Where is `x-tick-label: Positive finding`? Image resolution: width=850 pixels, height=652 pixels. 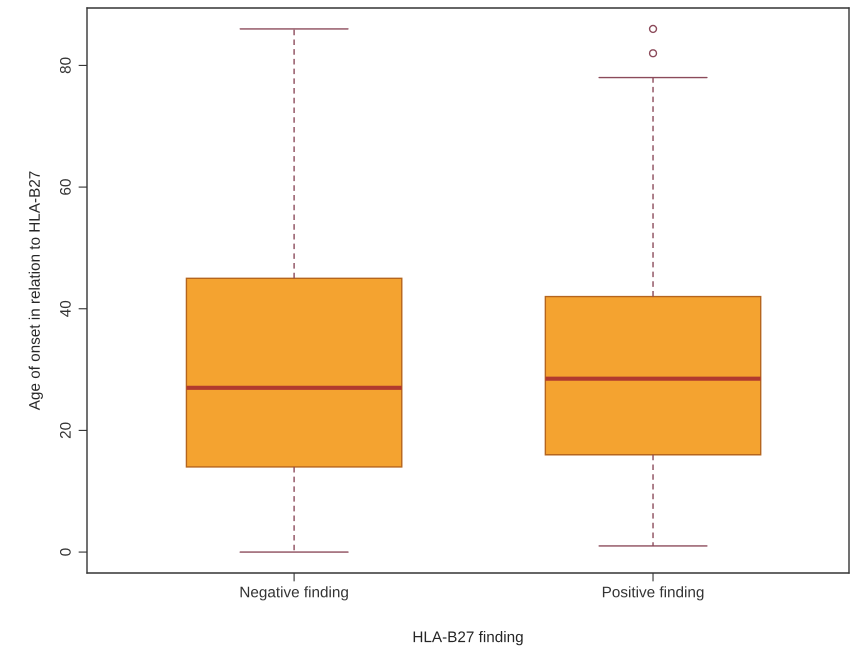 x-tick-label: Positive finding is located at coordinates (653, 593).